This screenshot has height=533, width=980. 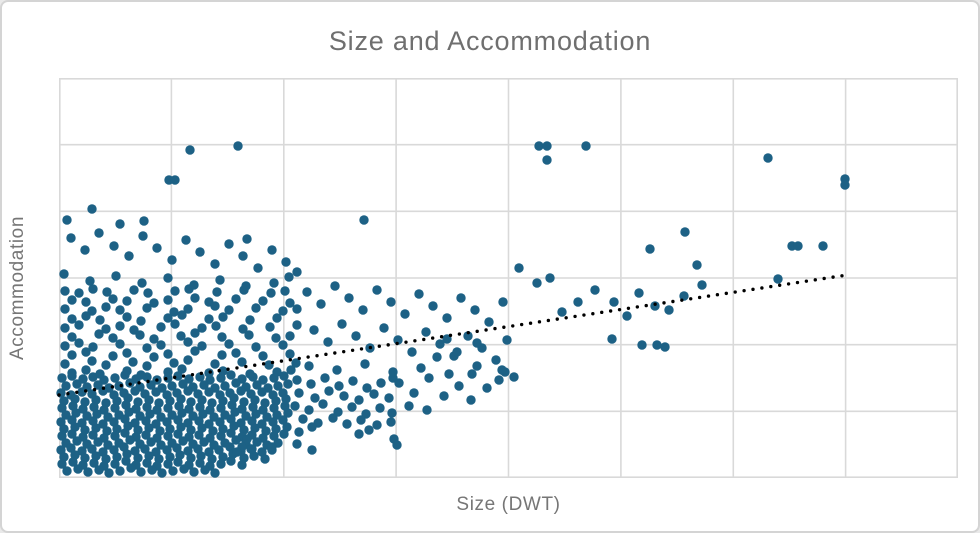 I want to click on x-axis-label: Size (DWT), so click(x=508, y=504).